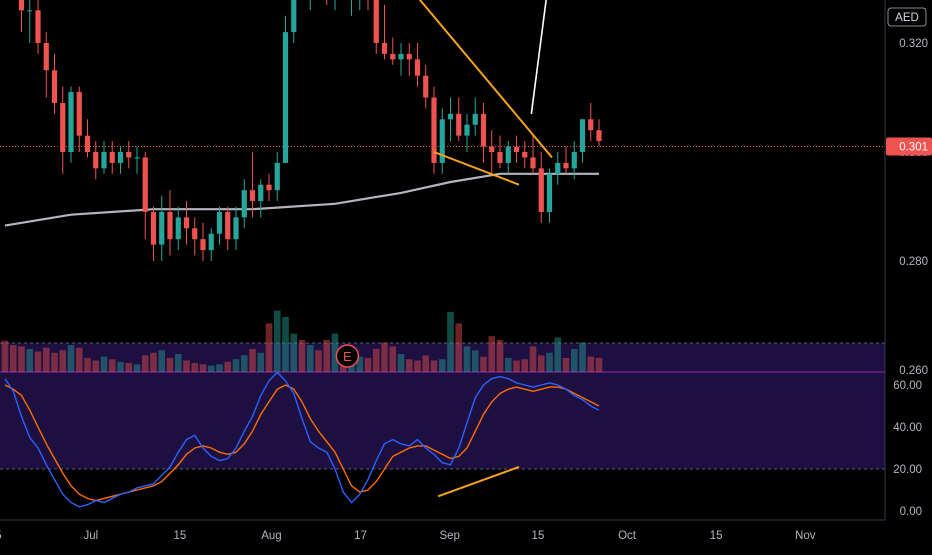 The image size is (932, 555). What do you see at coordinates (442, 530) in the screenshot?
I see `time-axis: 5 Jul 15 Aug 17 Sep 15 Oct 15 Nov` at bounding box center [442, 530].